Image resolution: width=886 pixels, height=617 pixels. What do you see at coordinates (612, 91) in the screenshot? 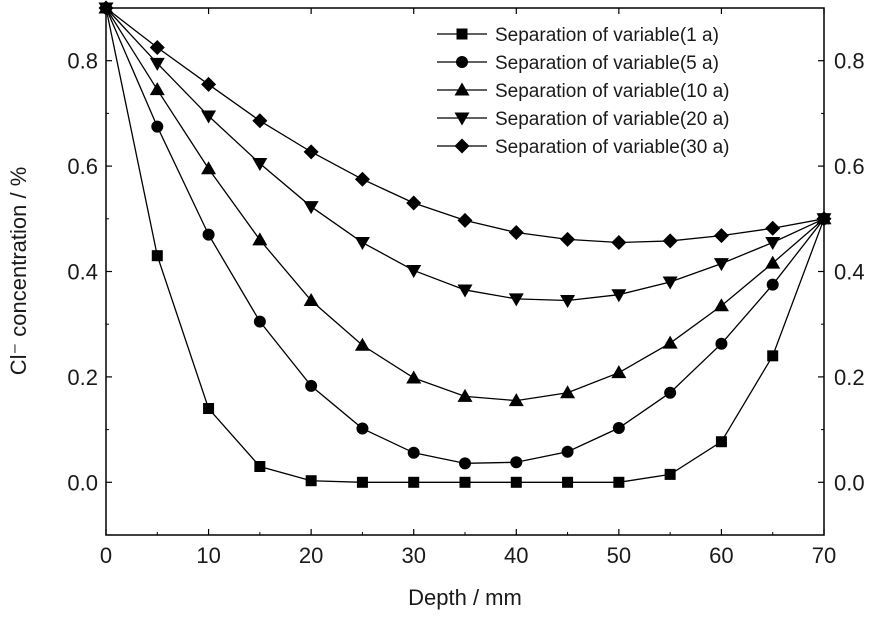
I see `legend-label: Separation of variable(10 a)` at bounding box center [612, 91].